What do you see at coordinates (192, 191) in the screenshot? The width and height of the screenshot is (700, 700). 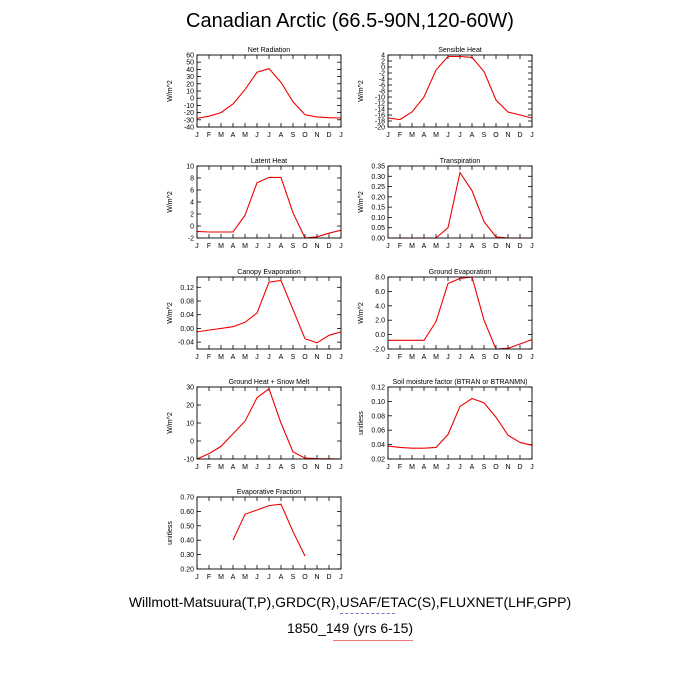 I see `y-tick-label: 6` at bounding box center [192, 191].